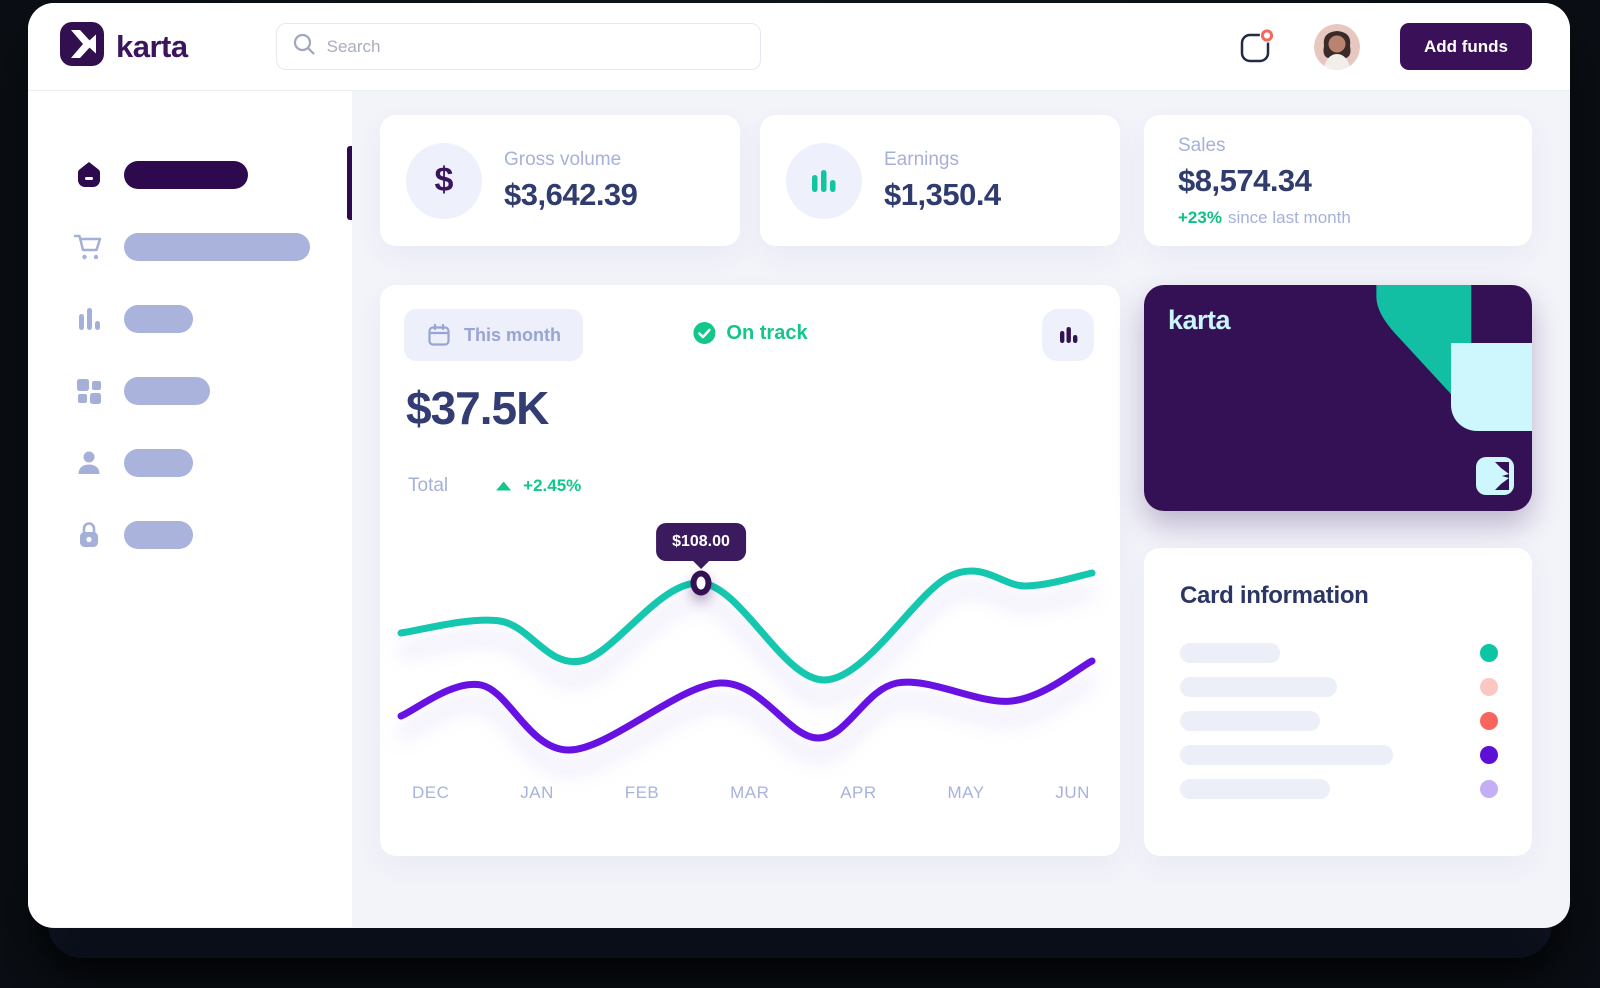 This screenshot has height=988, width=1600. I want to click on stat-value: $3,642.39, so click(571, 194).